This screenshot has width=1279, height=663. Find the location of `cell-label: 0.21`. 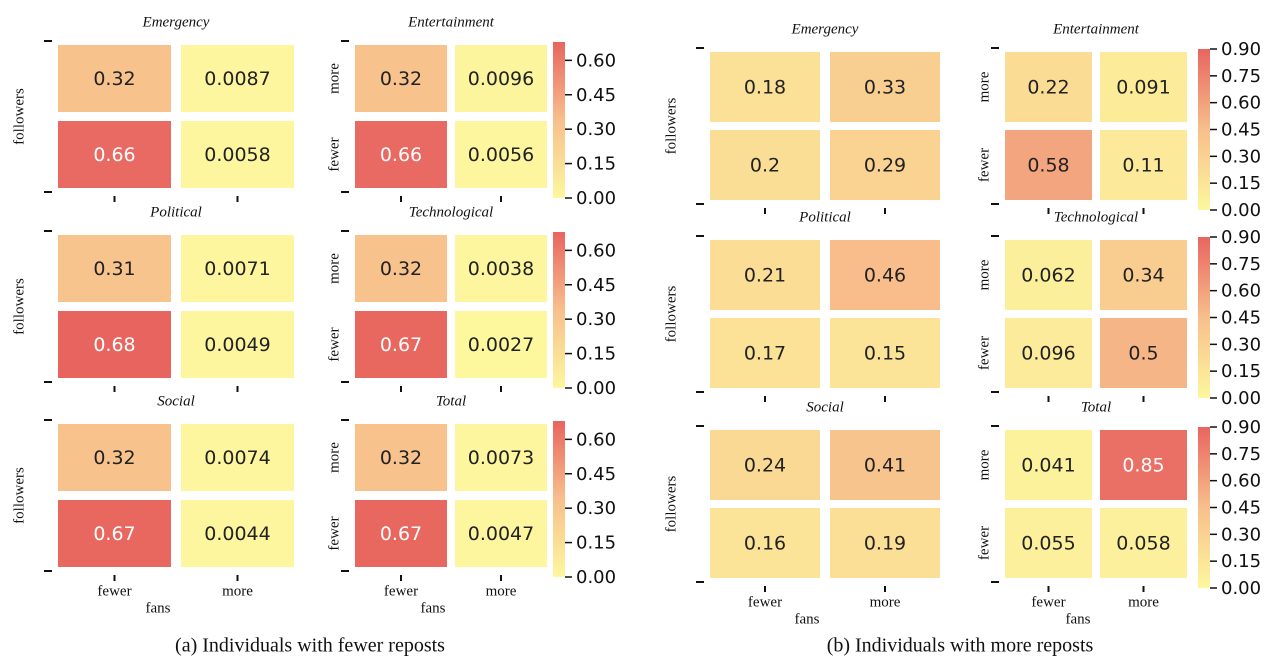

cell-label: 0.21 is located at coordinates (765, 276).